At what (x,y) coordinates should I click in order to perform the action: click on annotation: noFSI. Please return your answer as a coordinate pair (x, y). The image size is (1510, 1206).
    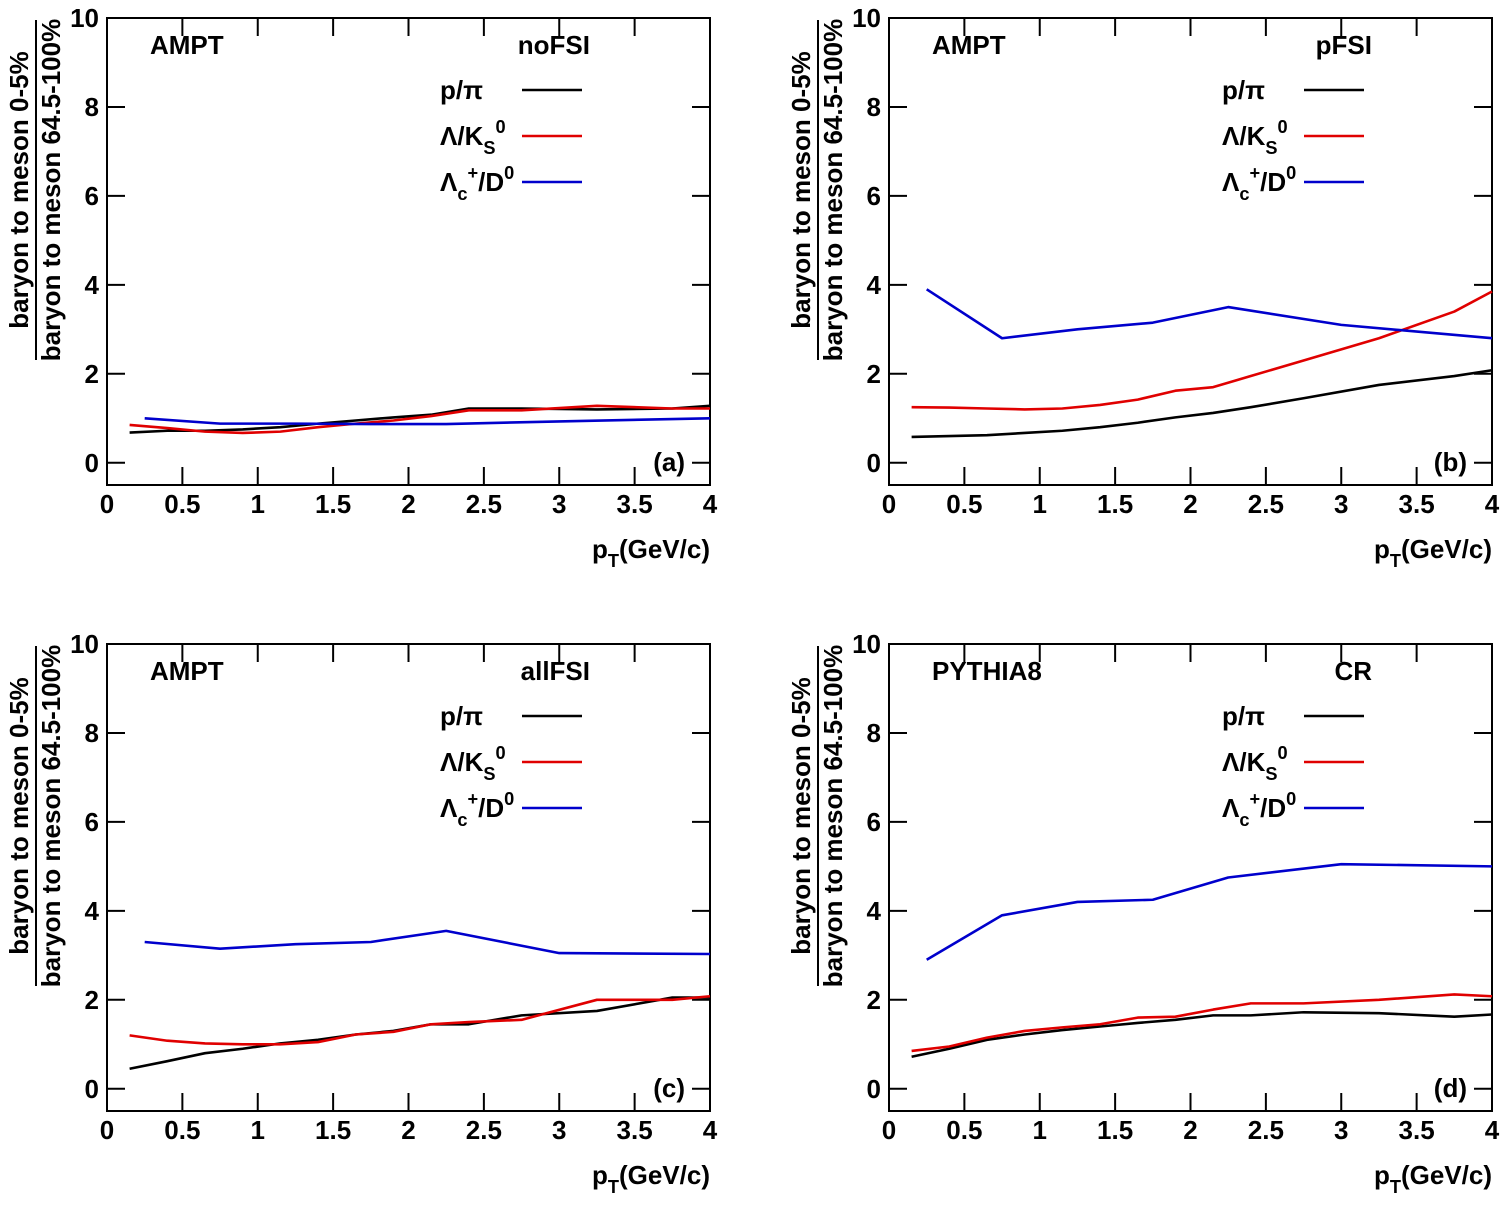
    Looking at the image, I should click on (554, 45).